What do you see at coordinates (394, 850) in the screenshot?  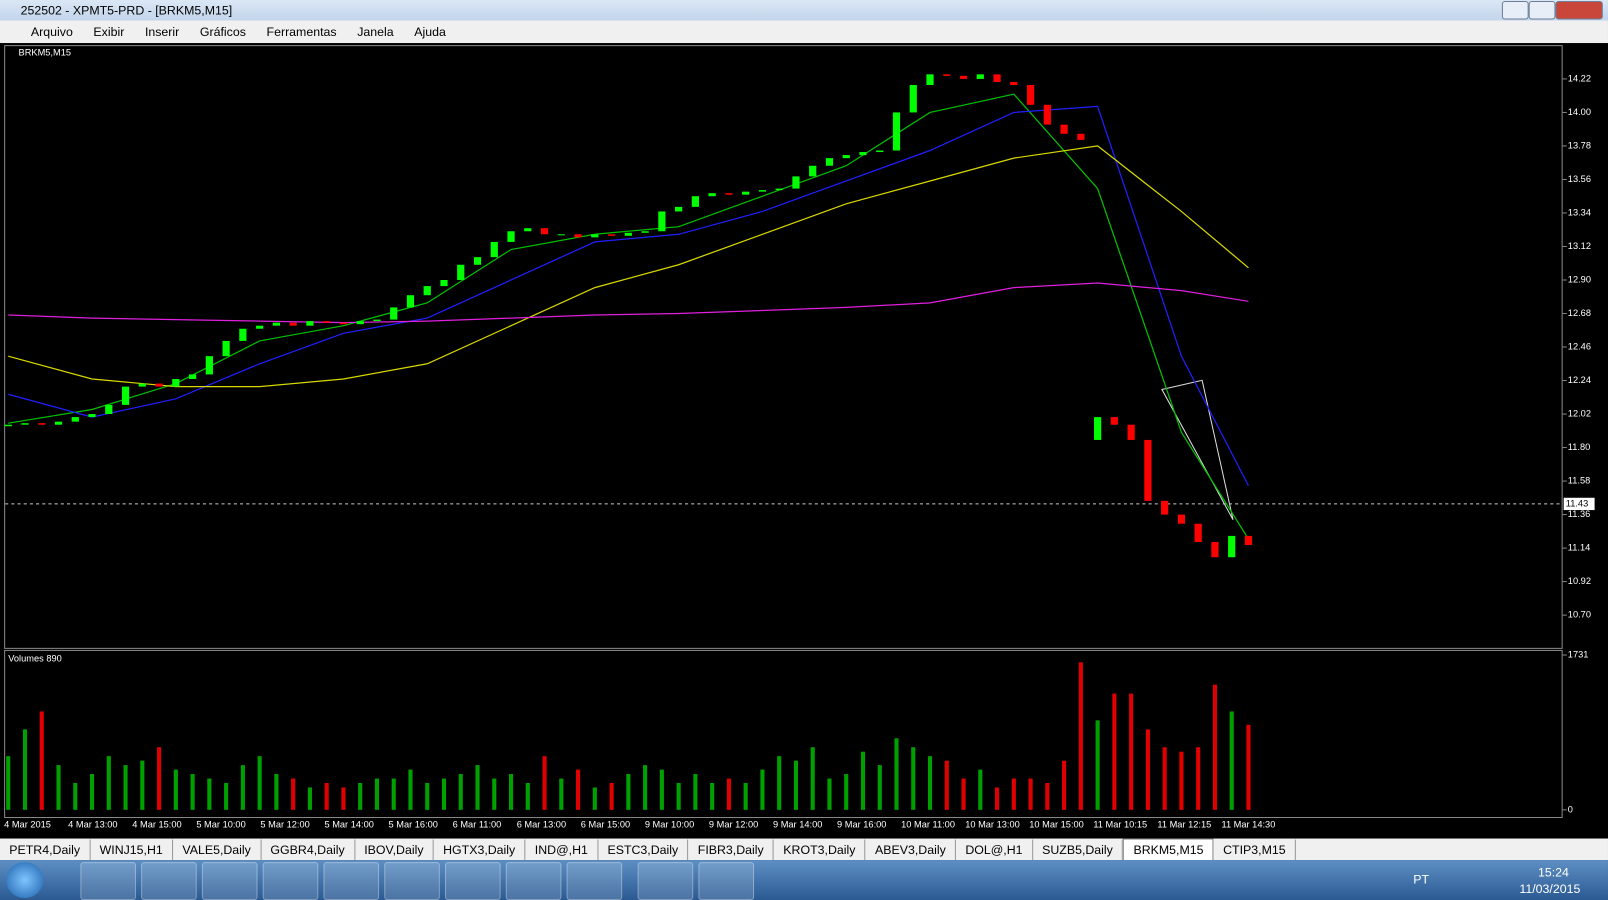 I see `tab: IBOV,Daily` at bounding box center [394, 850].